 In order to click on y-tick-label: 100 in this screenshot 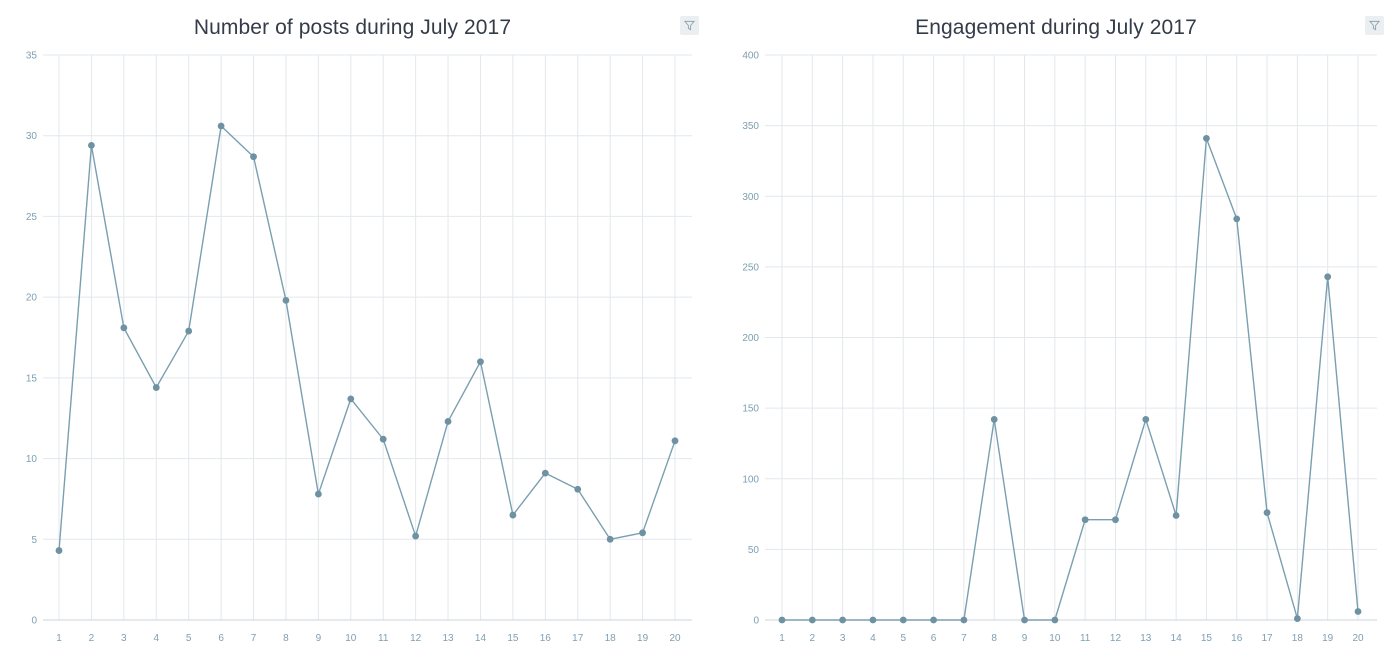, I will do `click(750, 479)`.